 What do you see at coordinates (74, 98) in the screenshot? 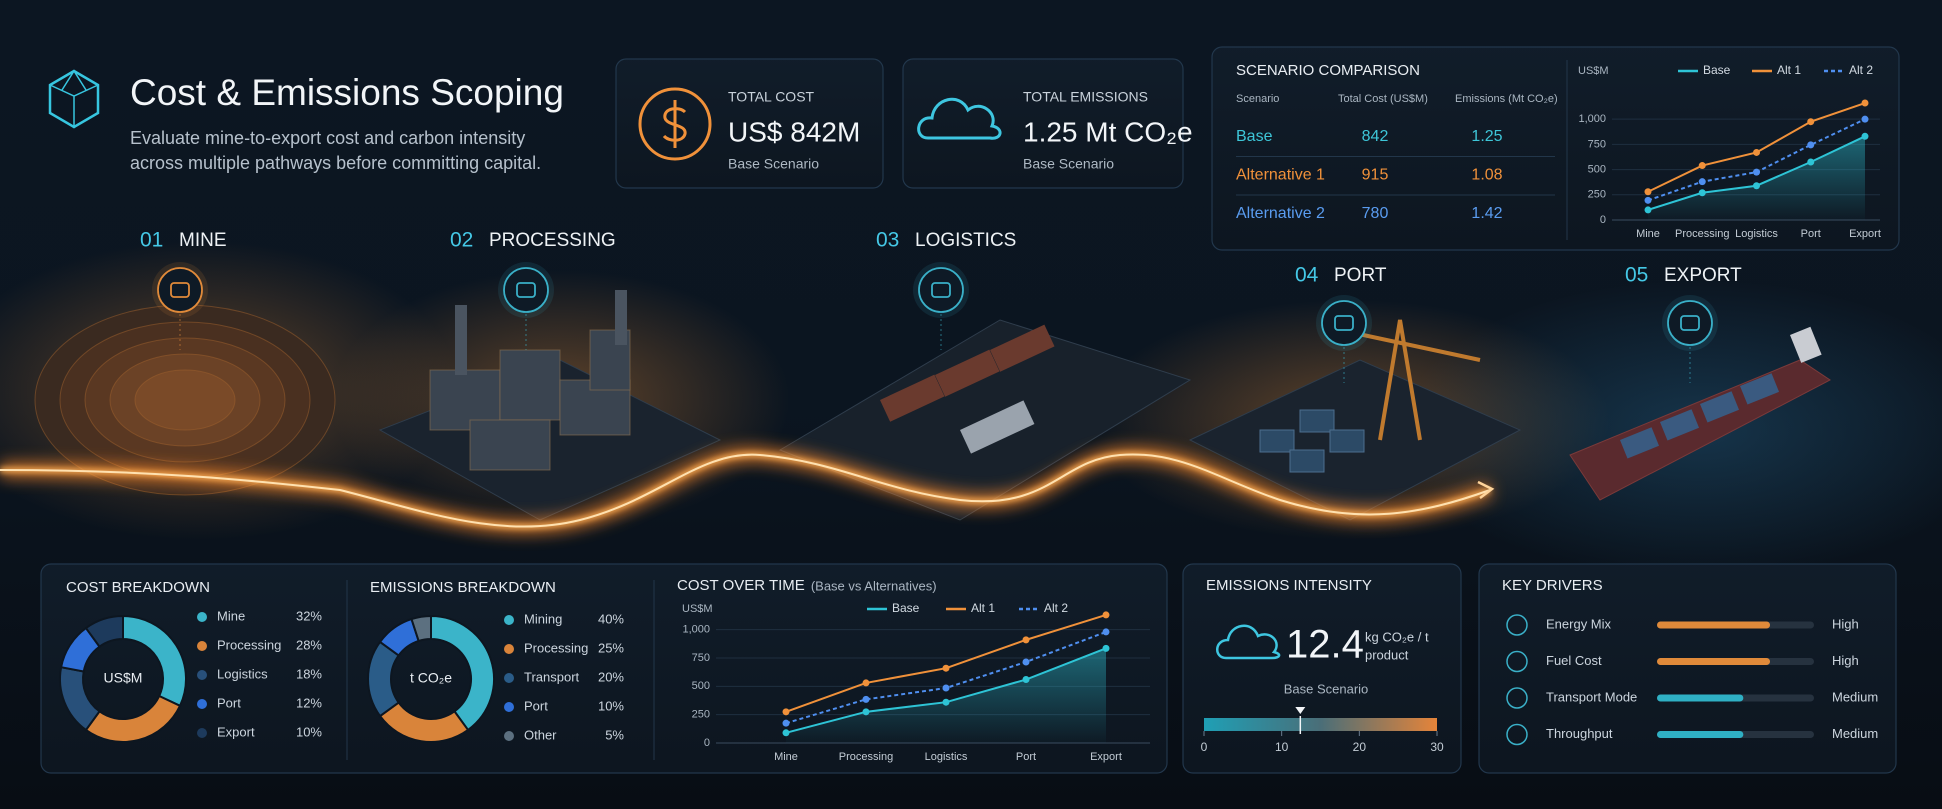
I see `logo-facets` at bounding box center [74, 98].